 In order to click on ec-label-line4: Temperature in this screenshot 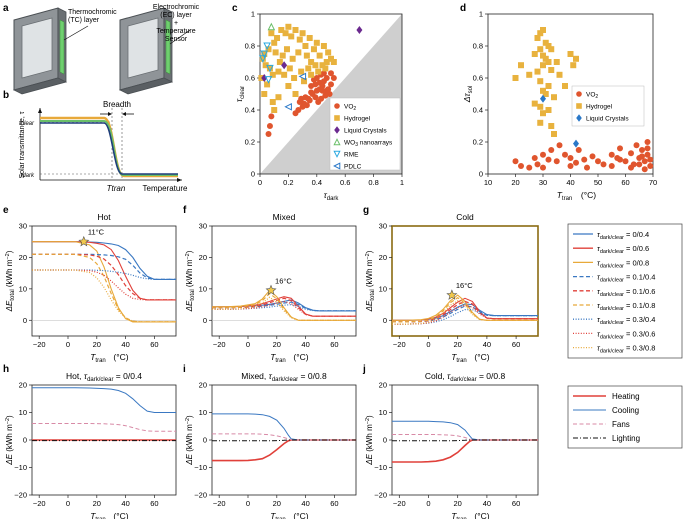, I will do `click(175, 31)`.